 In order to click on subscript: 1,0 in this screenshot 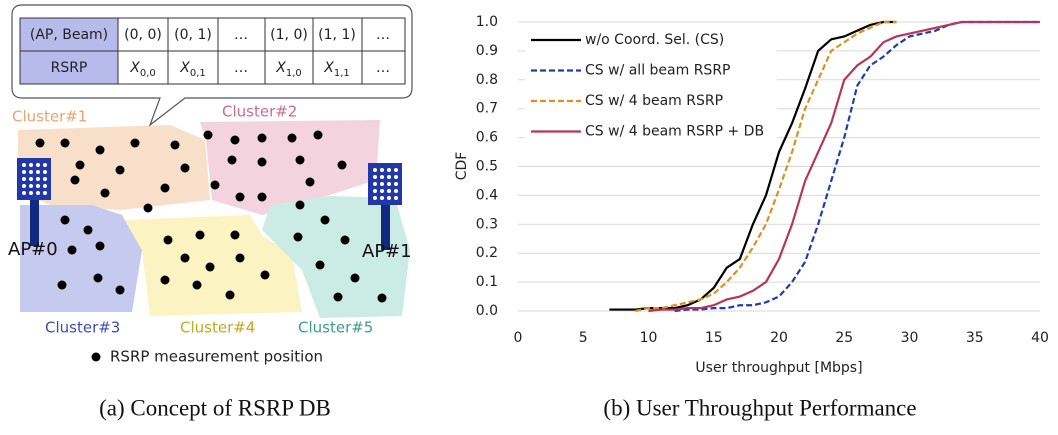, I will do `click(294, 73)`.